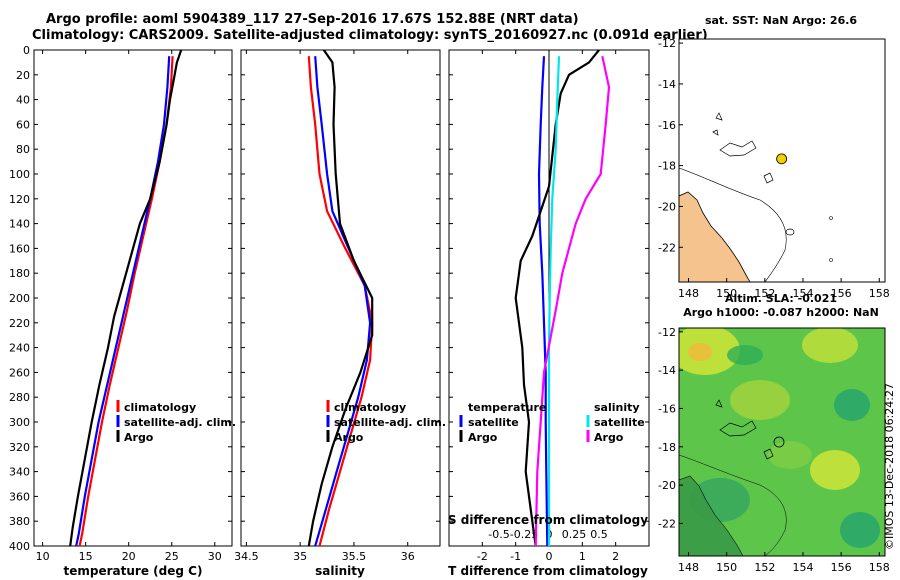  What do you see at coordinates (19, 348) in the screenshot?
I see `depth-tick-label: 240` at bounding box center [19, 348].